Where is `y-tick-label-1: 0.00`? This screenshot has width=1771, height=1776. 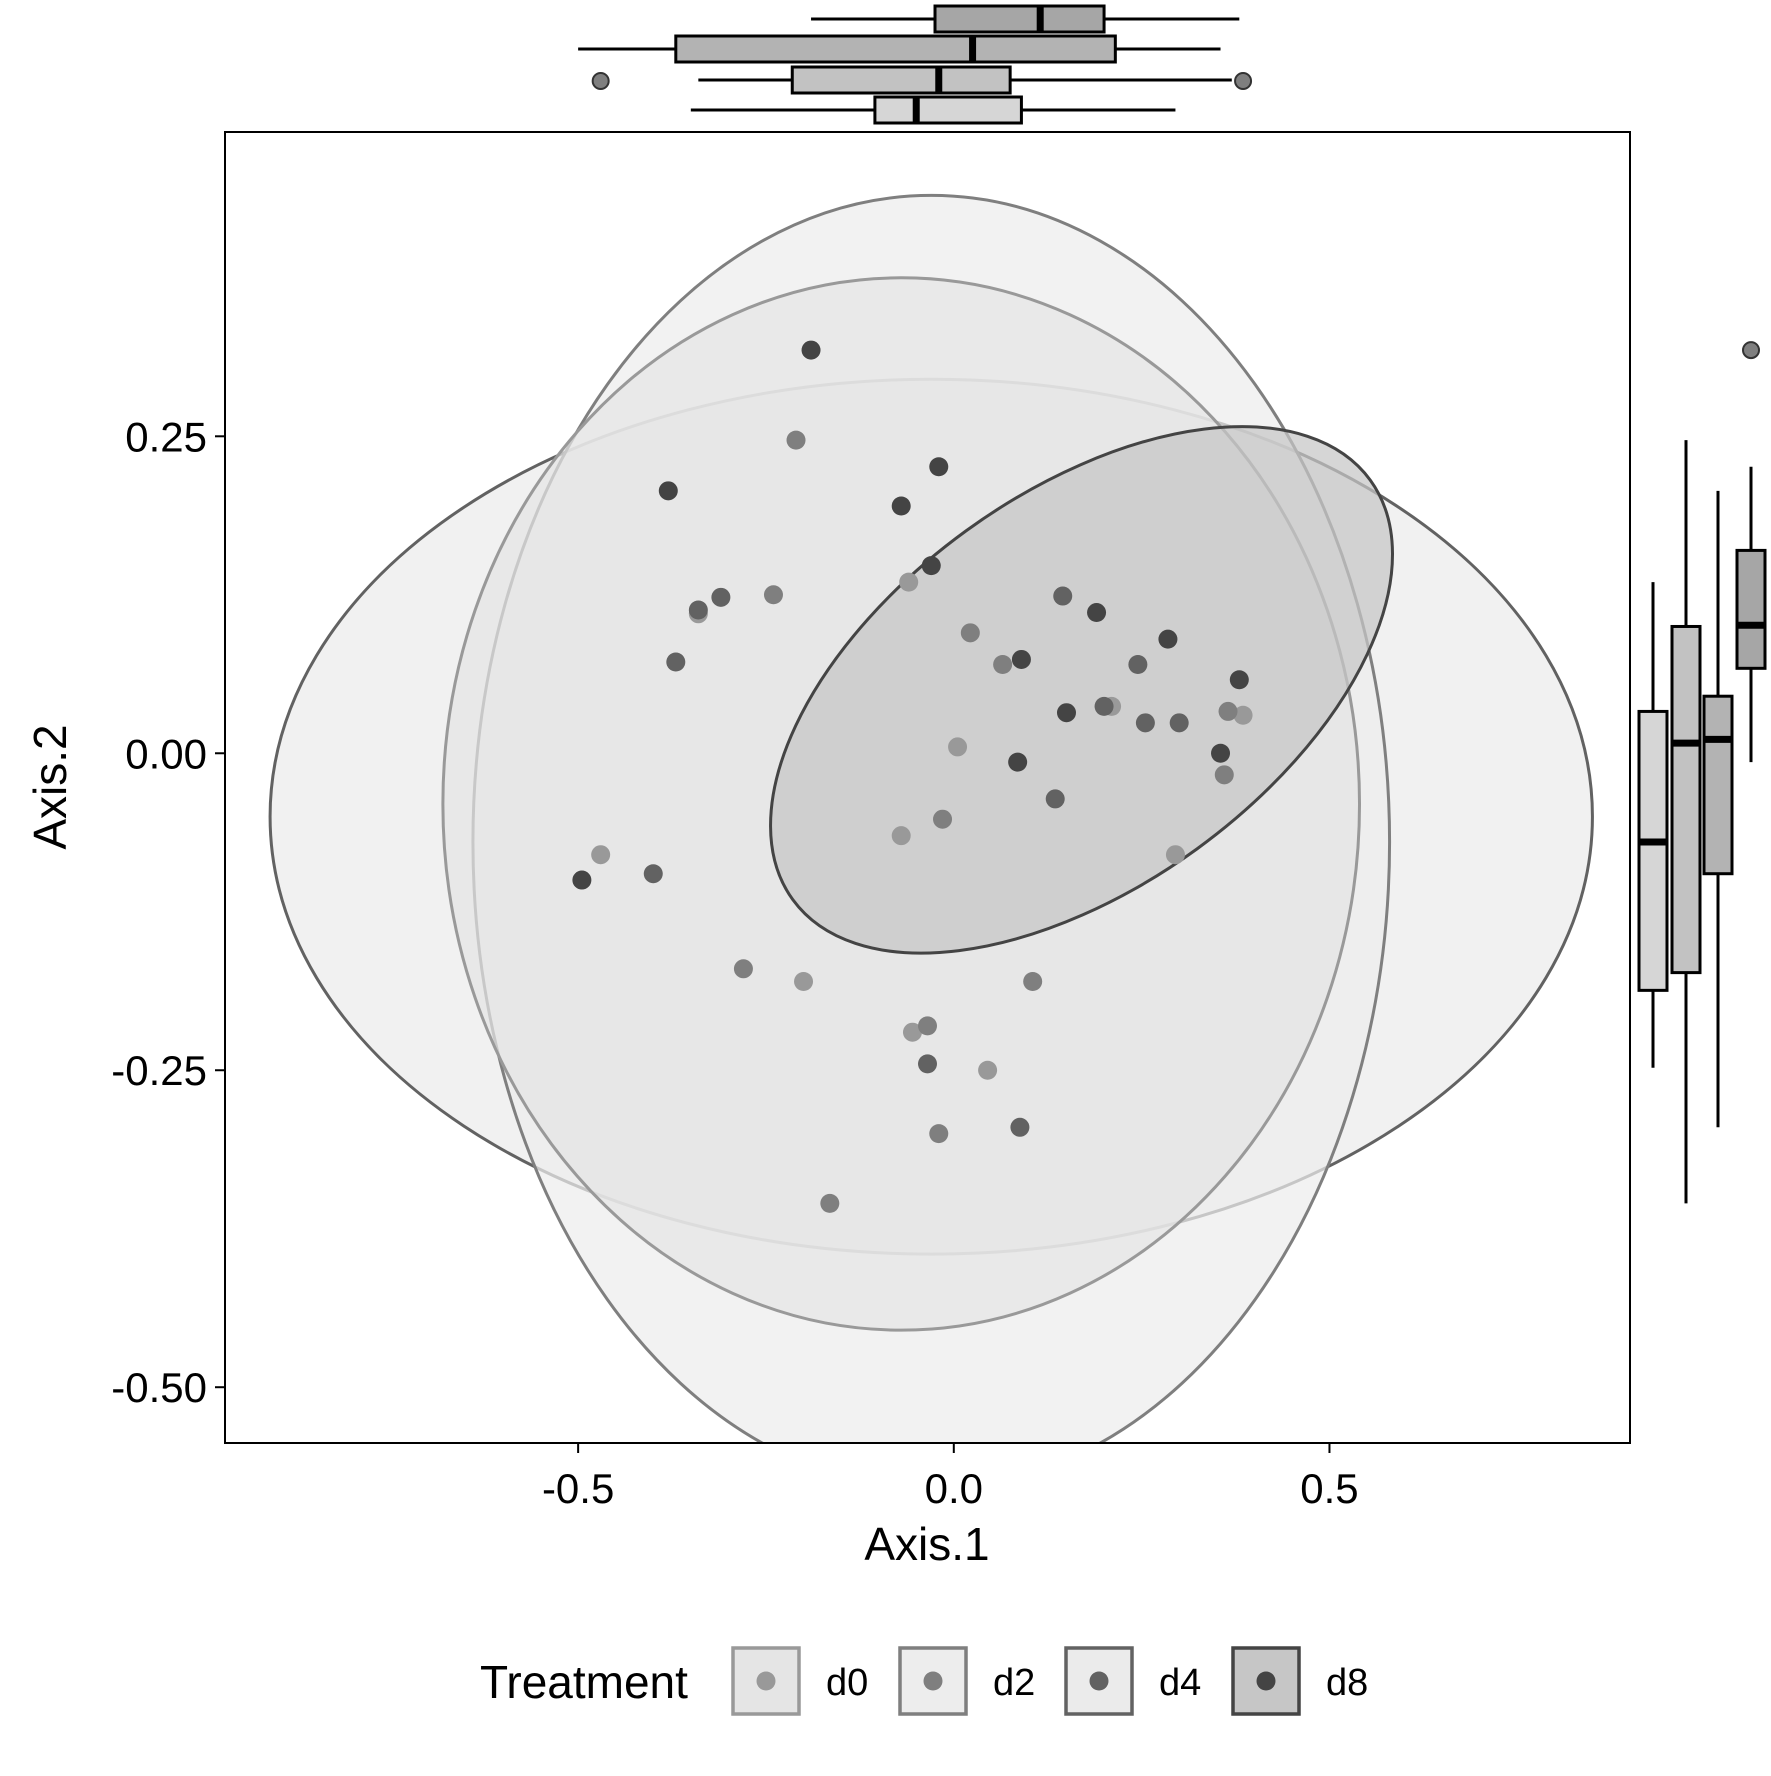
y-tick-label-1: 0.00 is located at coordinates (166, 753).